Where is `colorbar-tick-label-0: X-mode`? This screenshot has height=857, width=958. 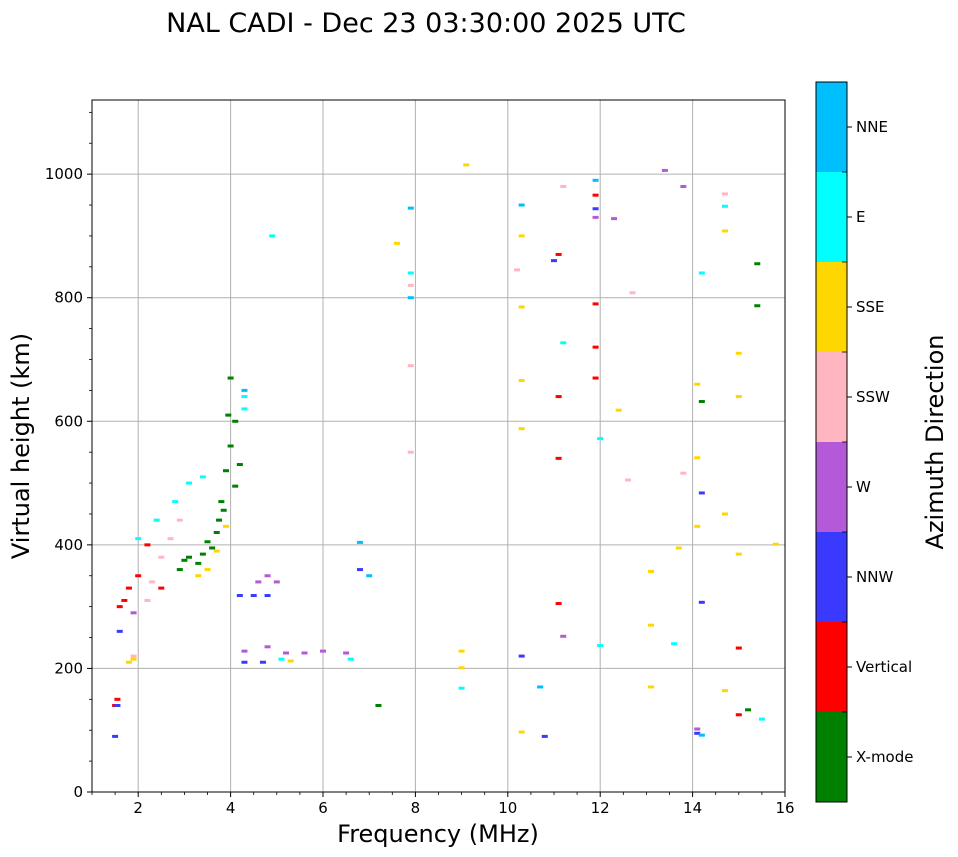 colorbar-tick-label-0: X-mode is located at coordinates (884, 757).